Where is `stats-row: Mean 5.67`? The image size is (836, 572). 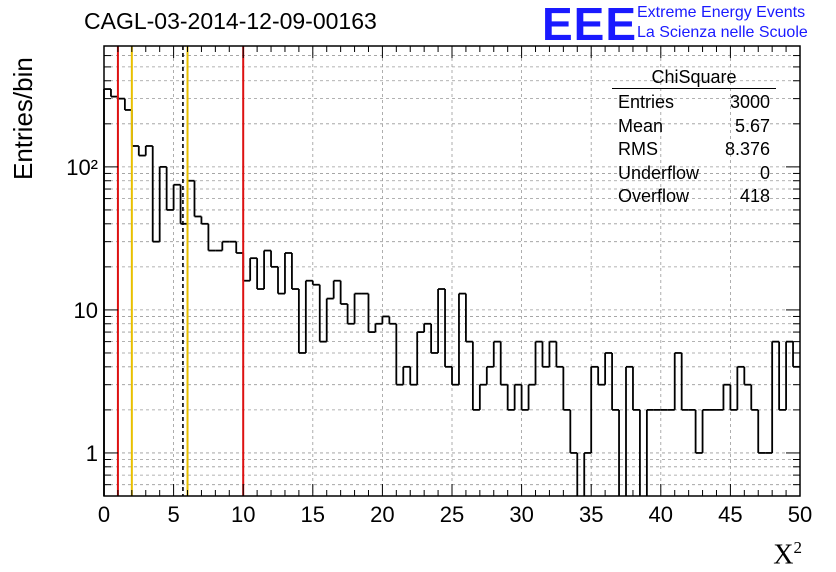
stats-row: Mean 5.67 is located at coordinates (694, 125).